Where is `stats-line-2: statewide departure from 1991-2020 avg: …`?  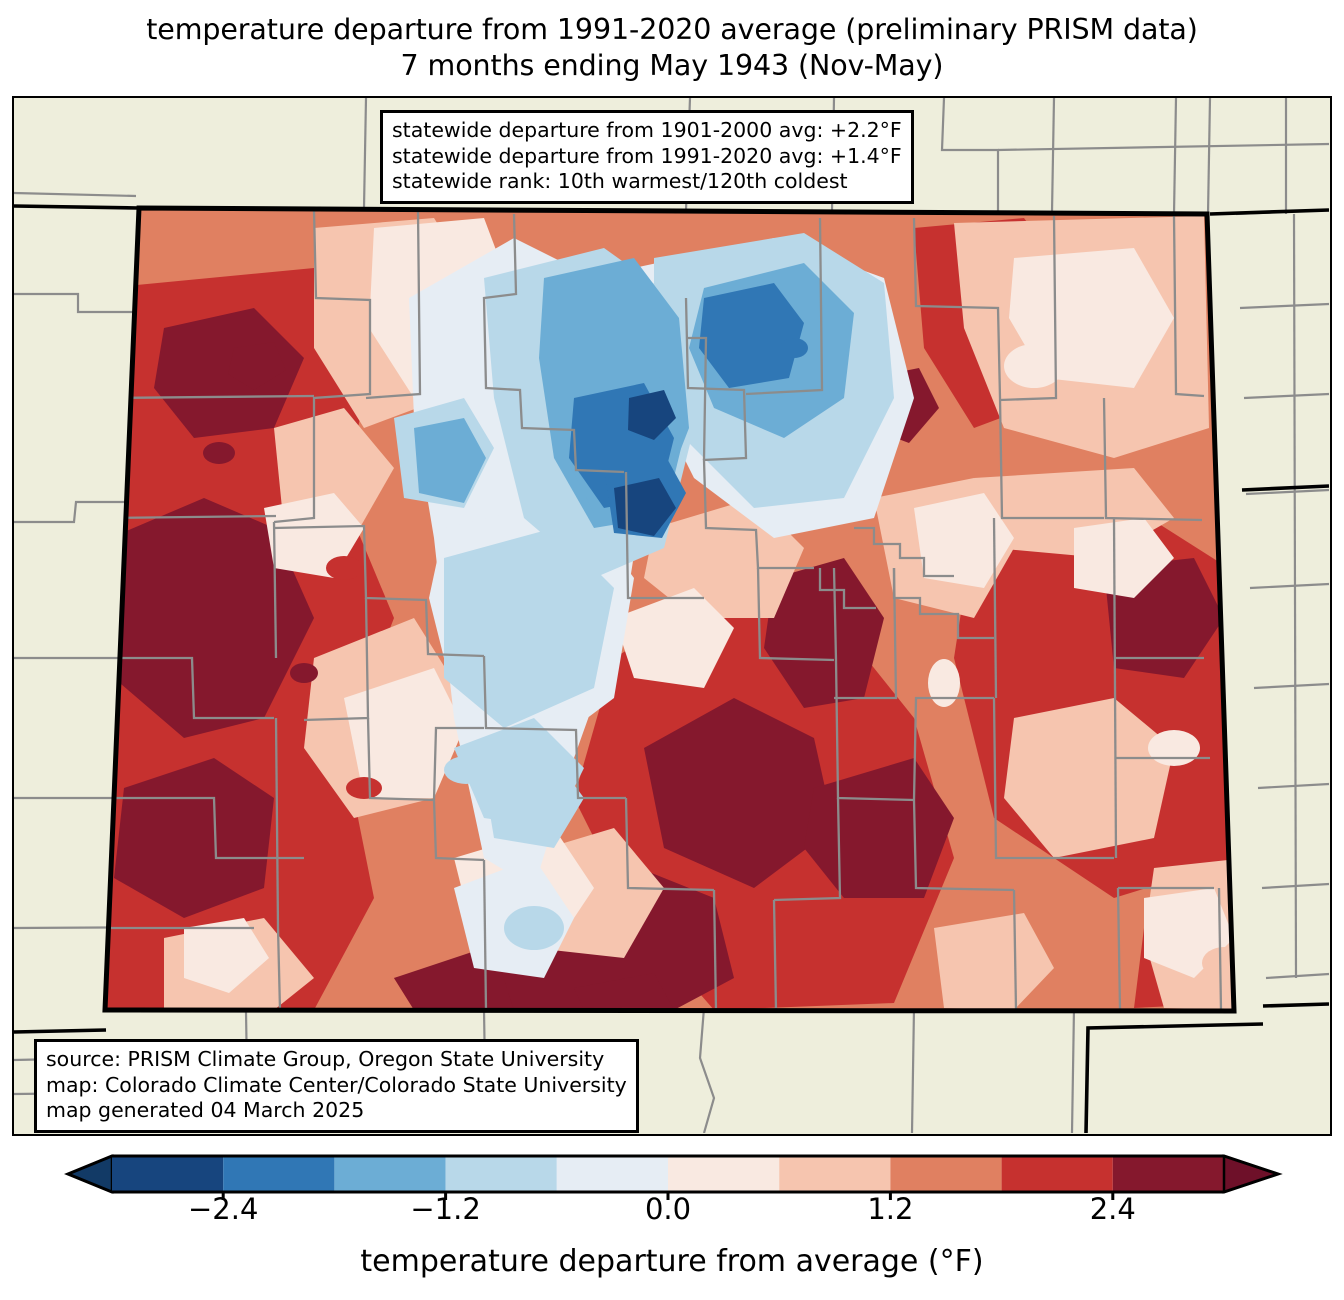
stats-line-2: statewide departure from 1991-2020 avg: … is located at coordinates (647, 155).